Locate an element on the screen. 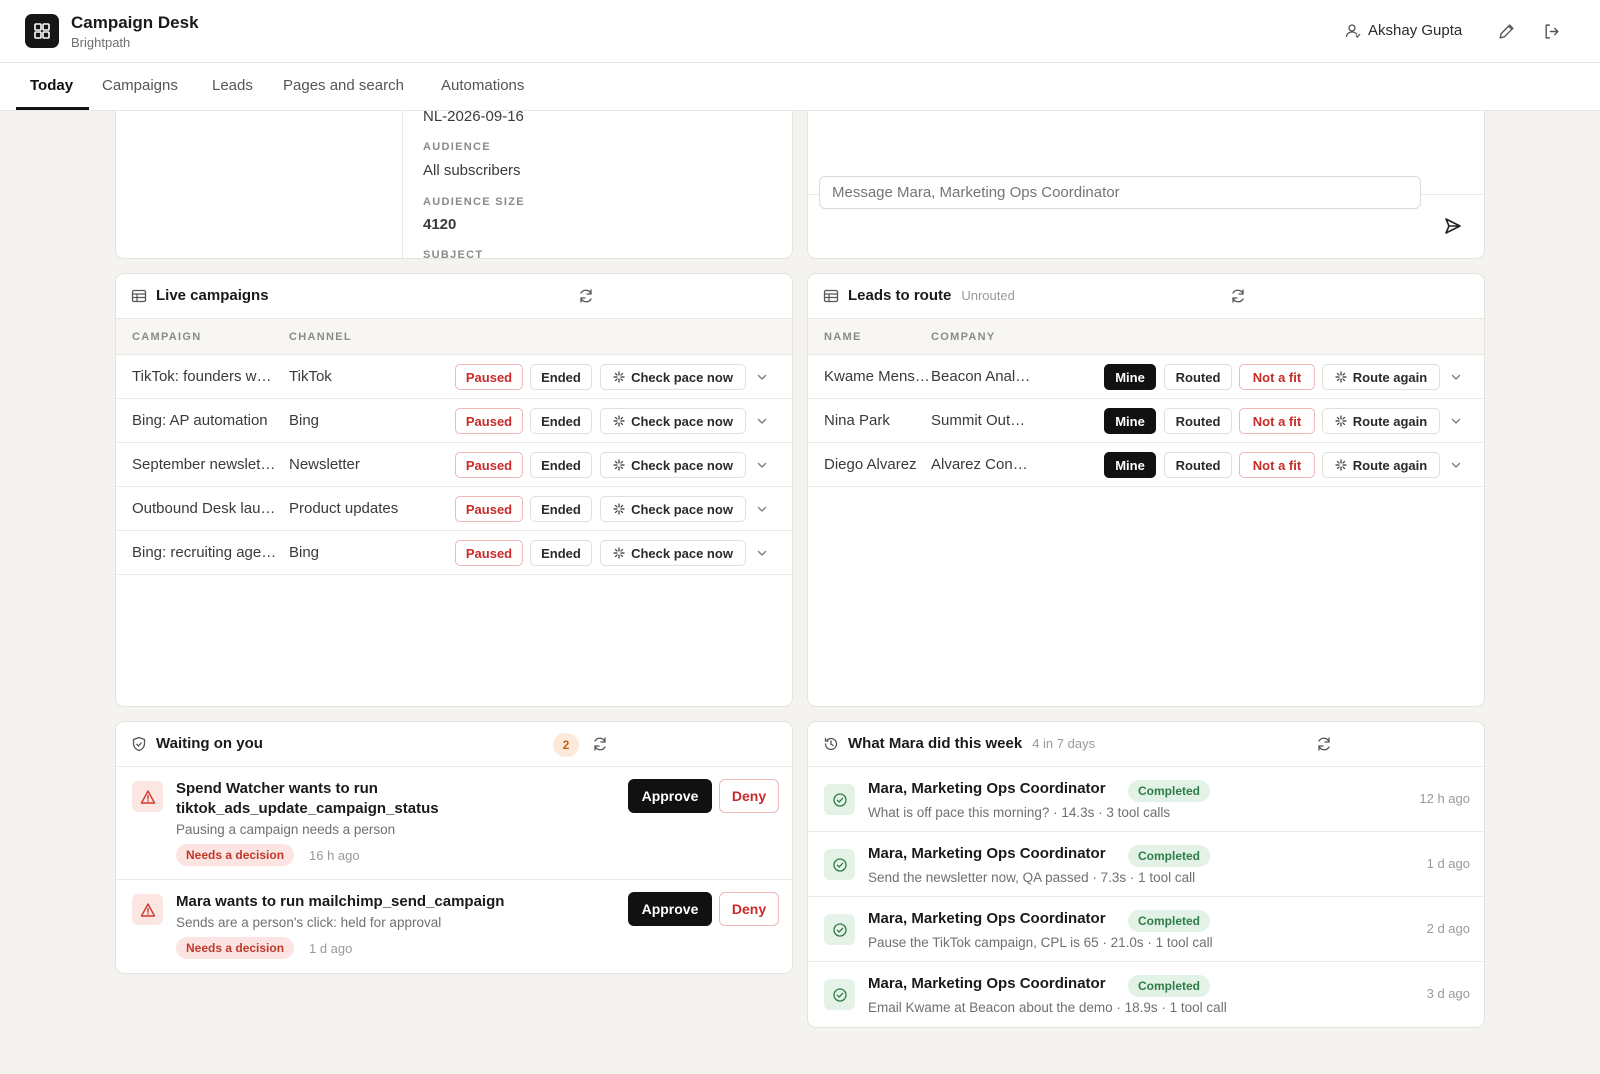 This screenshot has height=1074, width=1600. edit-icon is located at coordinates (1506, 31).